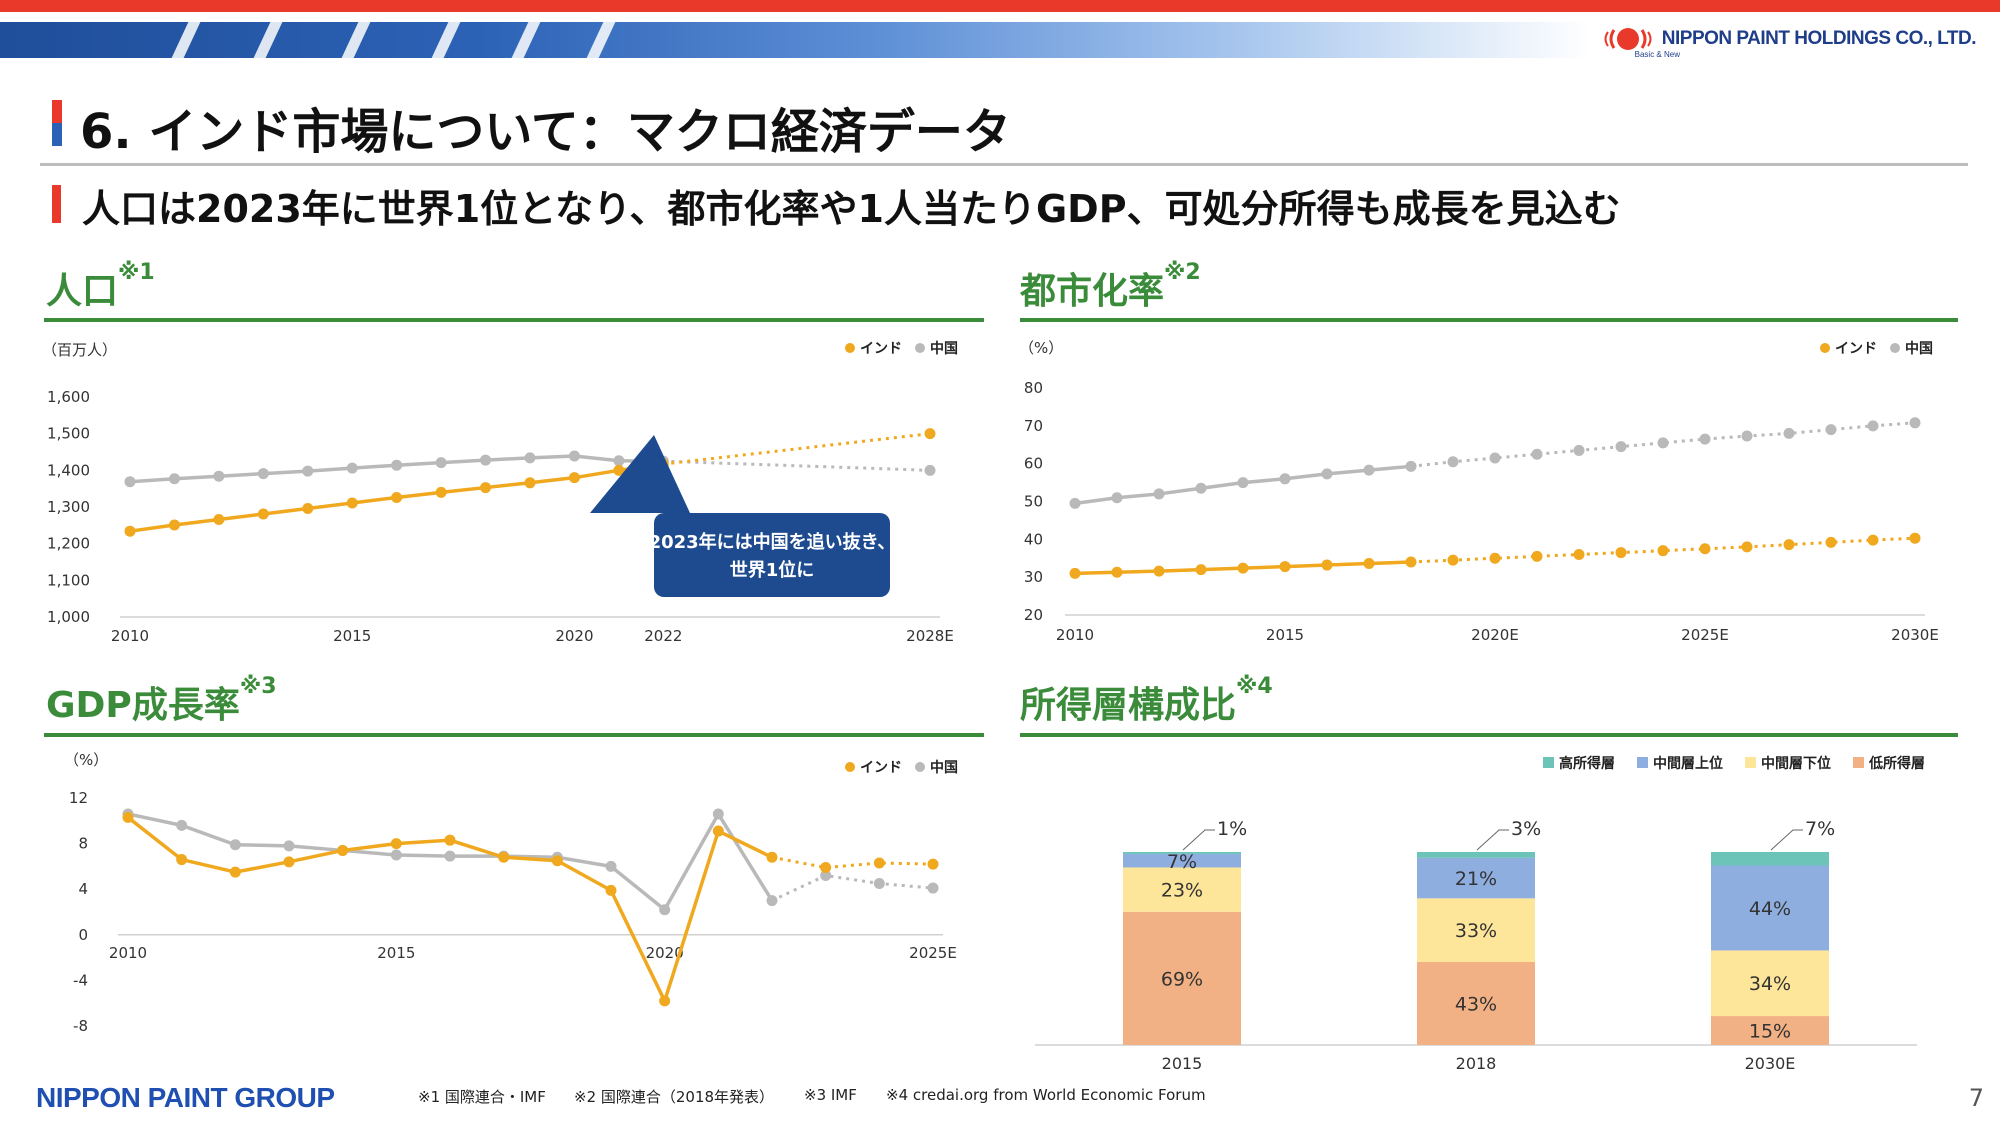  Describe the element at coordinates (78, 798) in the screenshot. I see `y-tick-label: 12` at that location.